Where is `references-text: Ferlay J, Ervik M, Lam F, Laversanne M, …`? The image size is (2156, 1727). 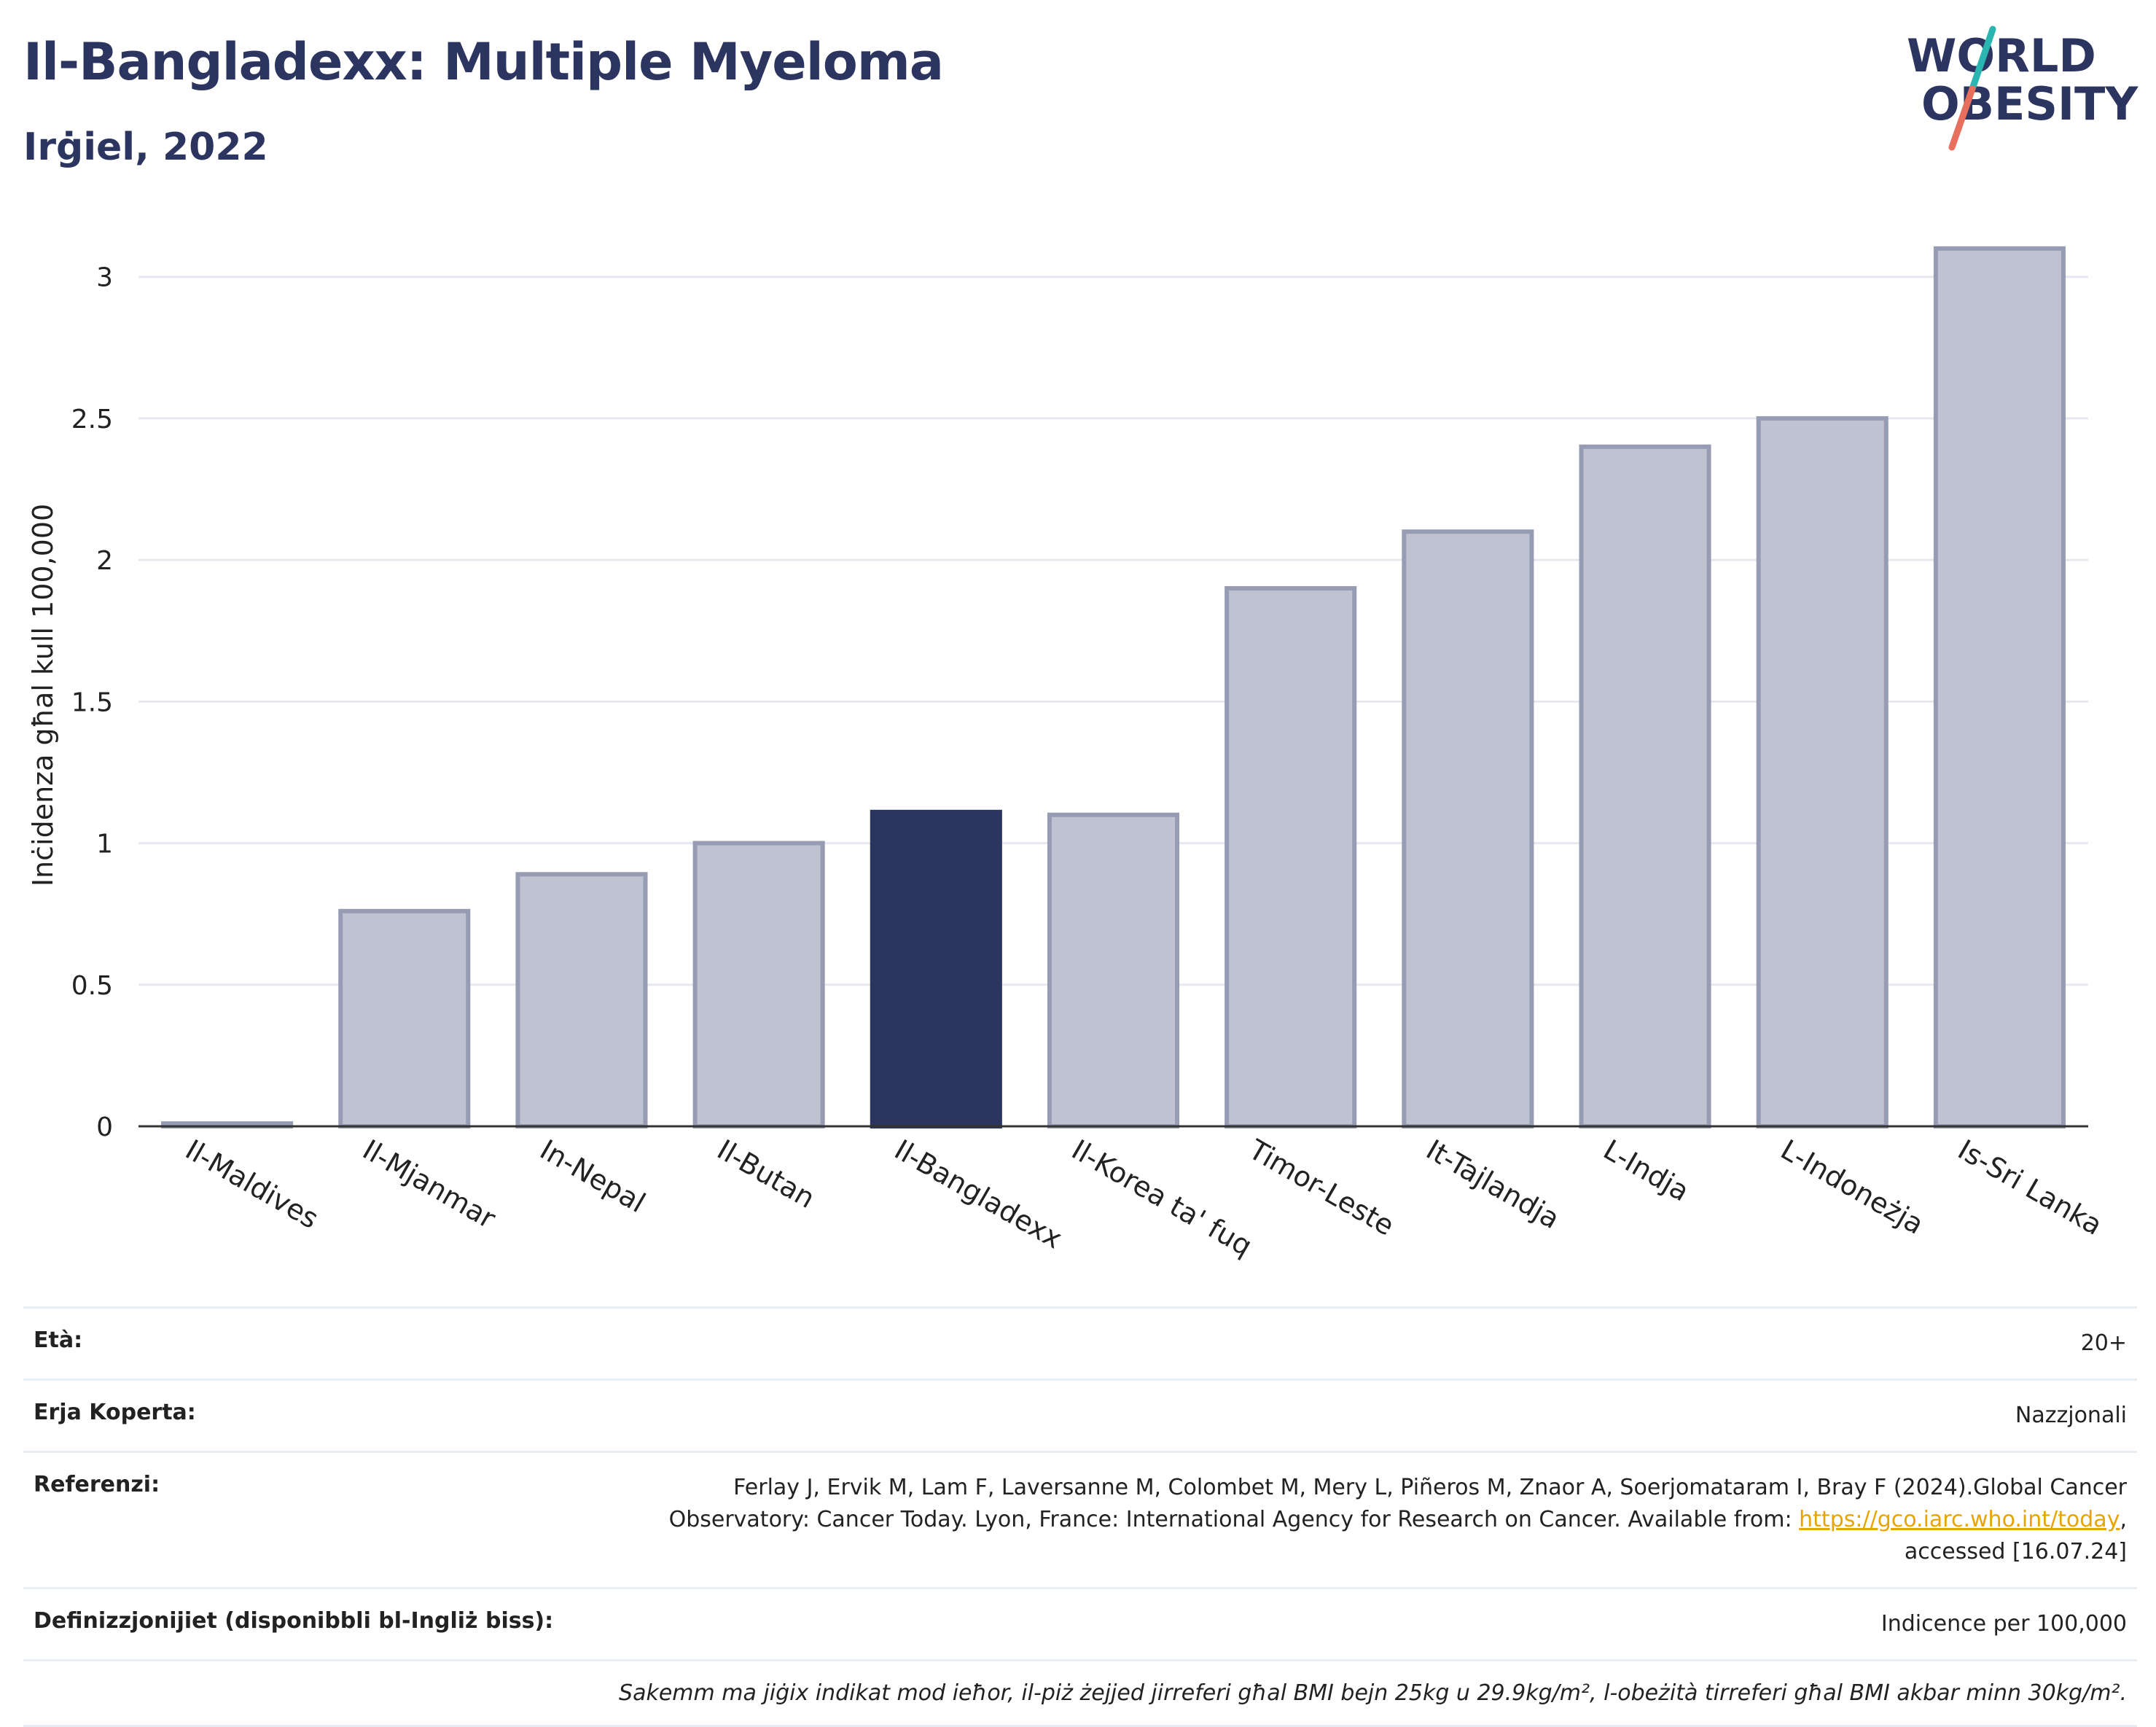
references-text: Ferlay J, Ervik M, Lam F, Laversanne M, … is located at coordinates (1398, 1503).